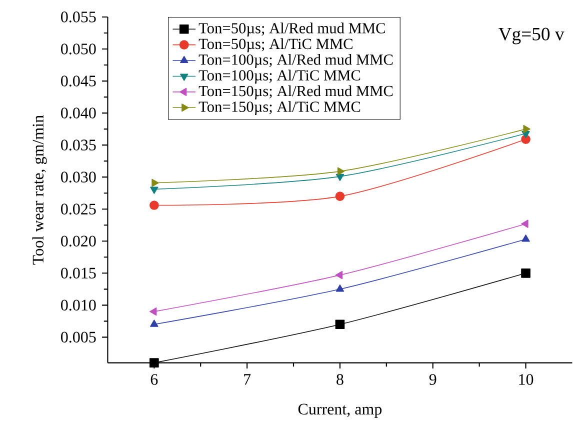  What do you see at coordinates (340, 379) in the screenshot?
I see `x-tick-label: 8` at bounding box center [340, 379].